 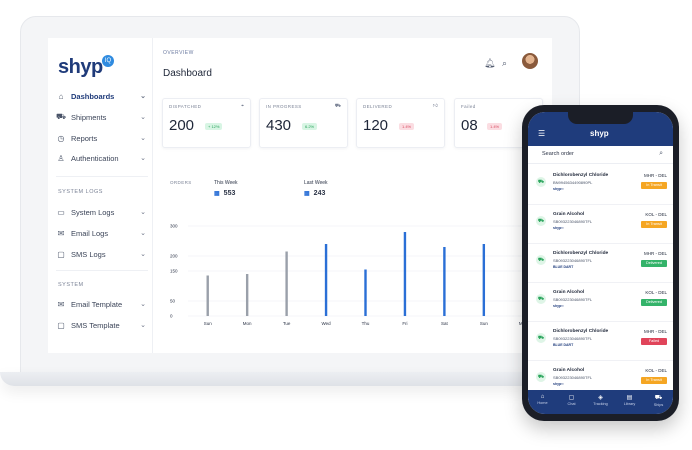 What do you see at coordinates (206, 123) in the screenshot?
I see `stat-card-dispatched: DISPATCHED ⌖ 200 + 12%` at bounding box center [206, 123].